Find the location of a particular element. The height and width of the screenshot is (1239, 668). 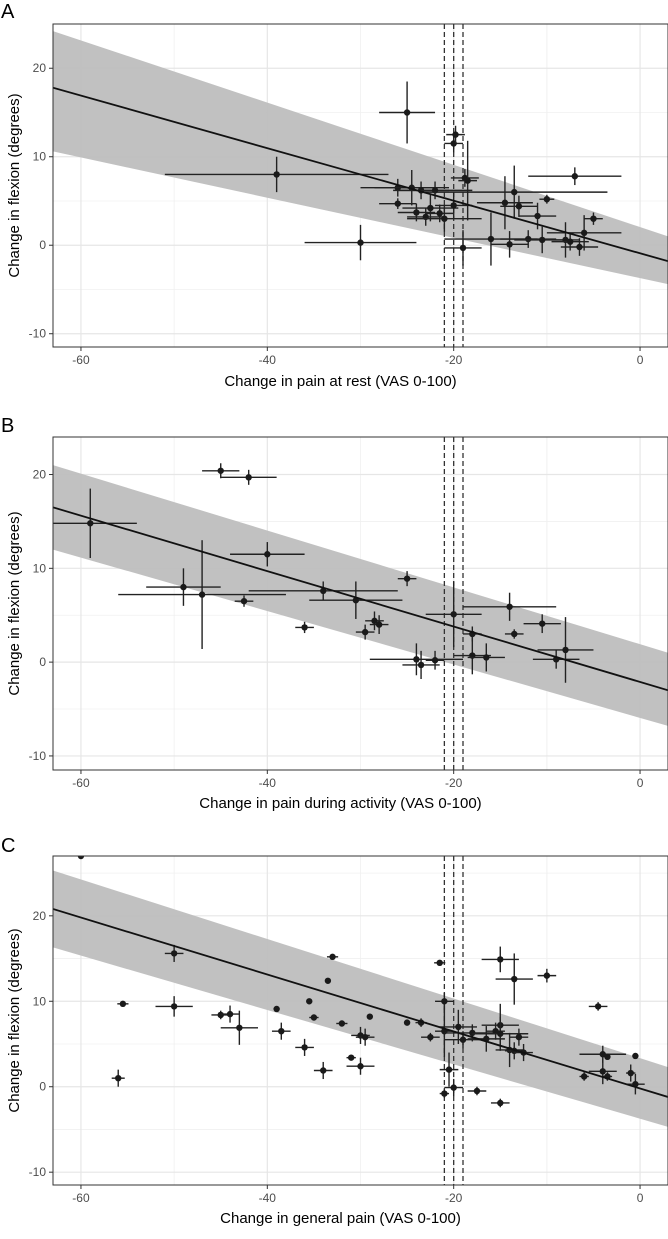

y-tick-label: 20 is located at coordinates (40, 475).